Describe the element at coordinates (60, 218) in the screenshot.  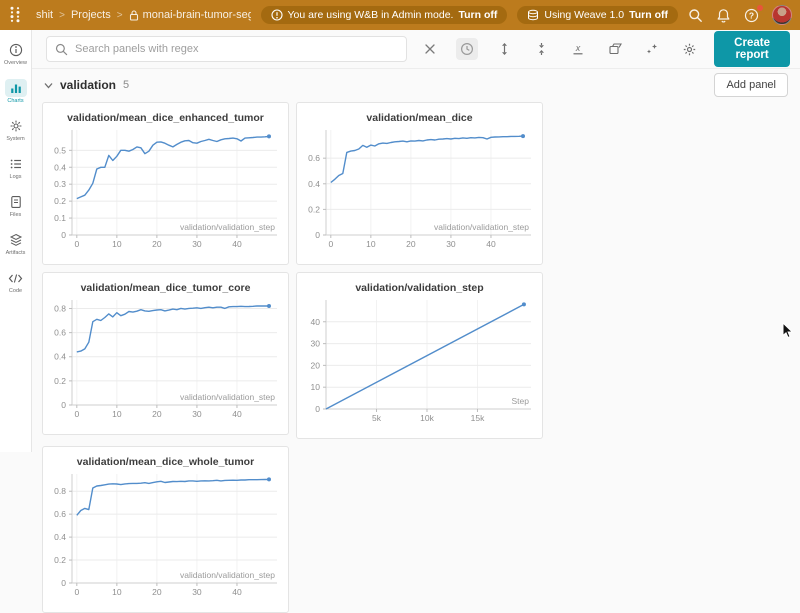
I see `svg-text: 0.1` at that location.